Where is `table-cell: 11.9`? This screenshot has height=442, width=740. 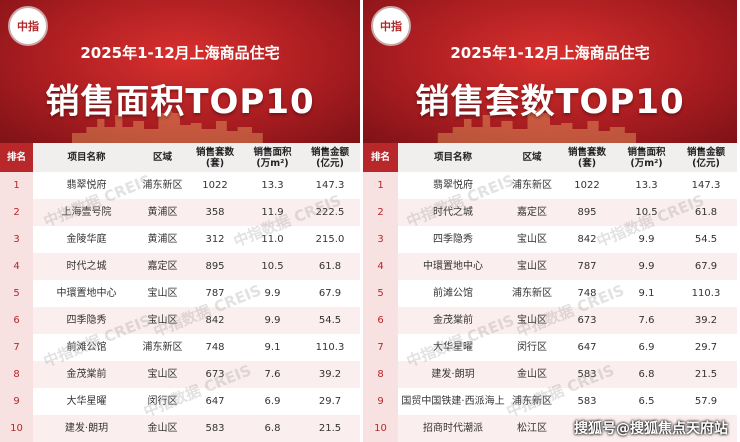
table-cell: 11.9 is located at coordinates (272, 212).